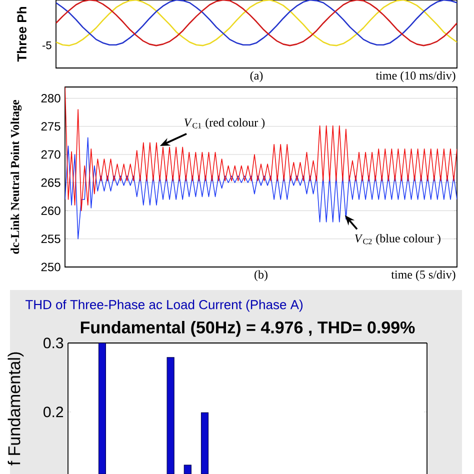  What do you see at coordinates (50, 267) in the screenshot?
I see `y-tick-label: 250` at bounding box center [50, 267].